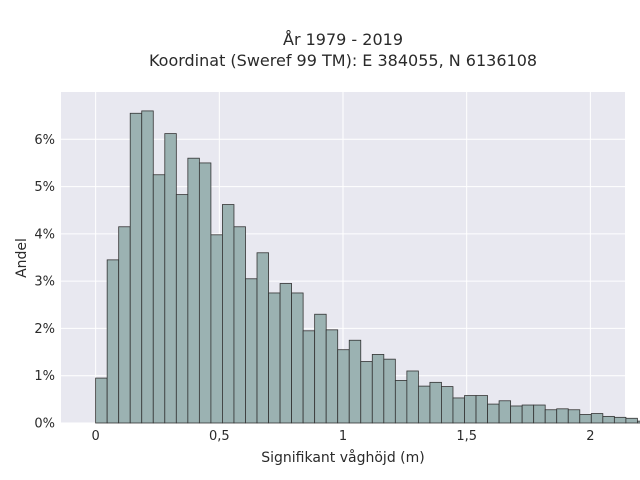  Describe the element at coordinates (590, 436) in the screenshot. I see `x-tick-label-4: 2` at that location.